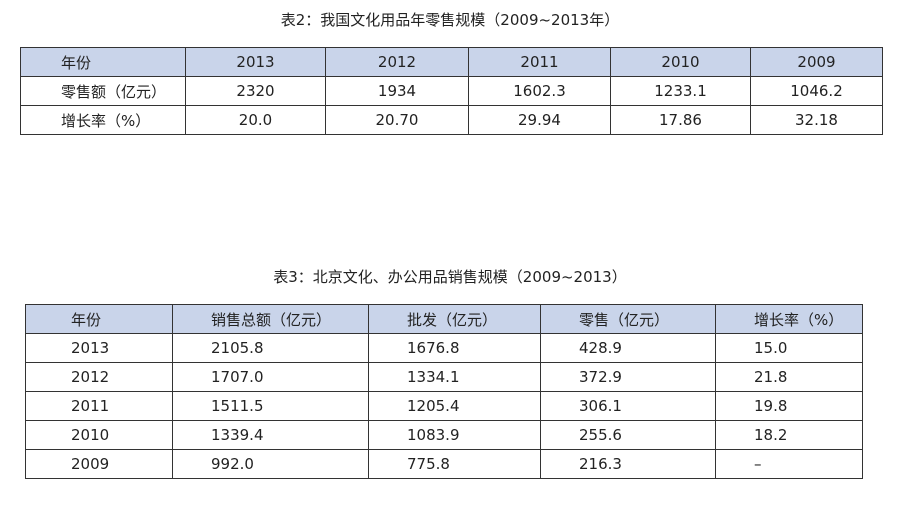  What do you see at coordinates (816, 120) in the screenshot?
I see `table-cell: 32.18` at bounding box center [816, 120].